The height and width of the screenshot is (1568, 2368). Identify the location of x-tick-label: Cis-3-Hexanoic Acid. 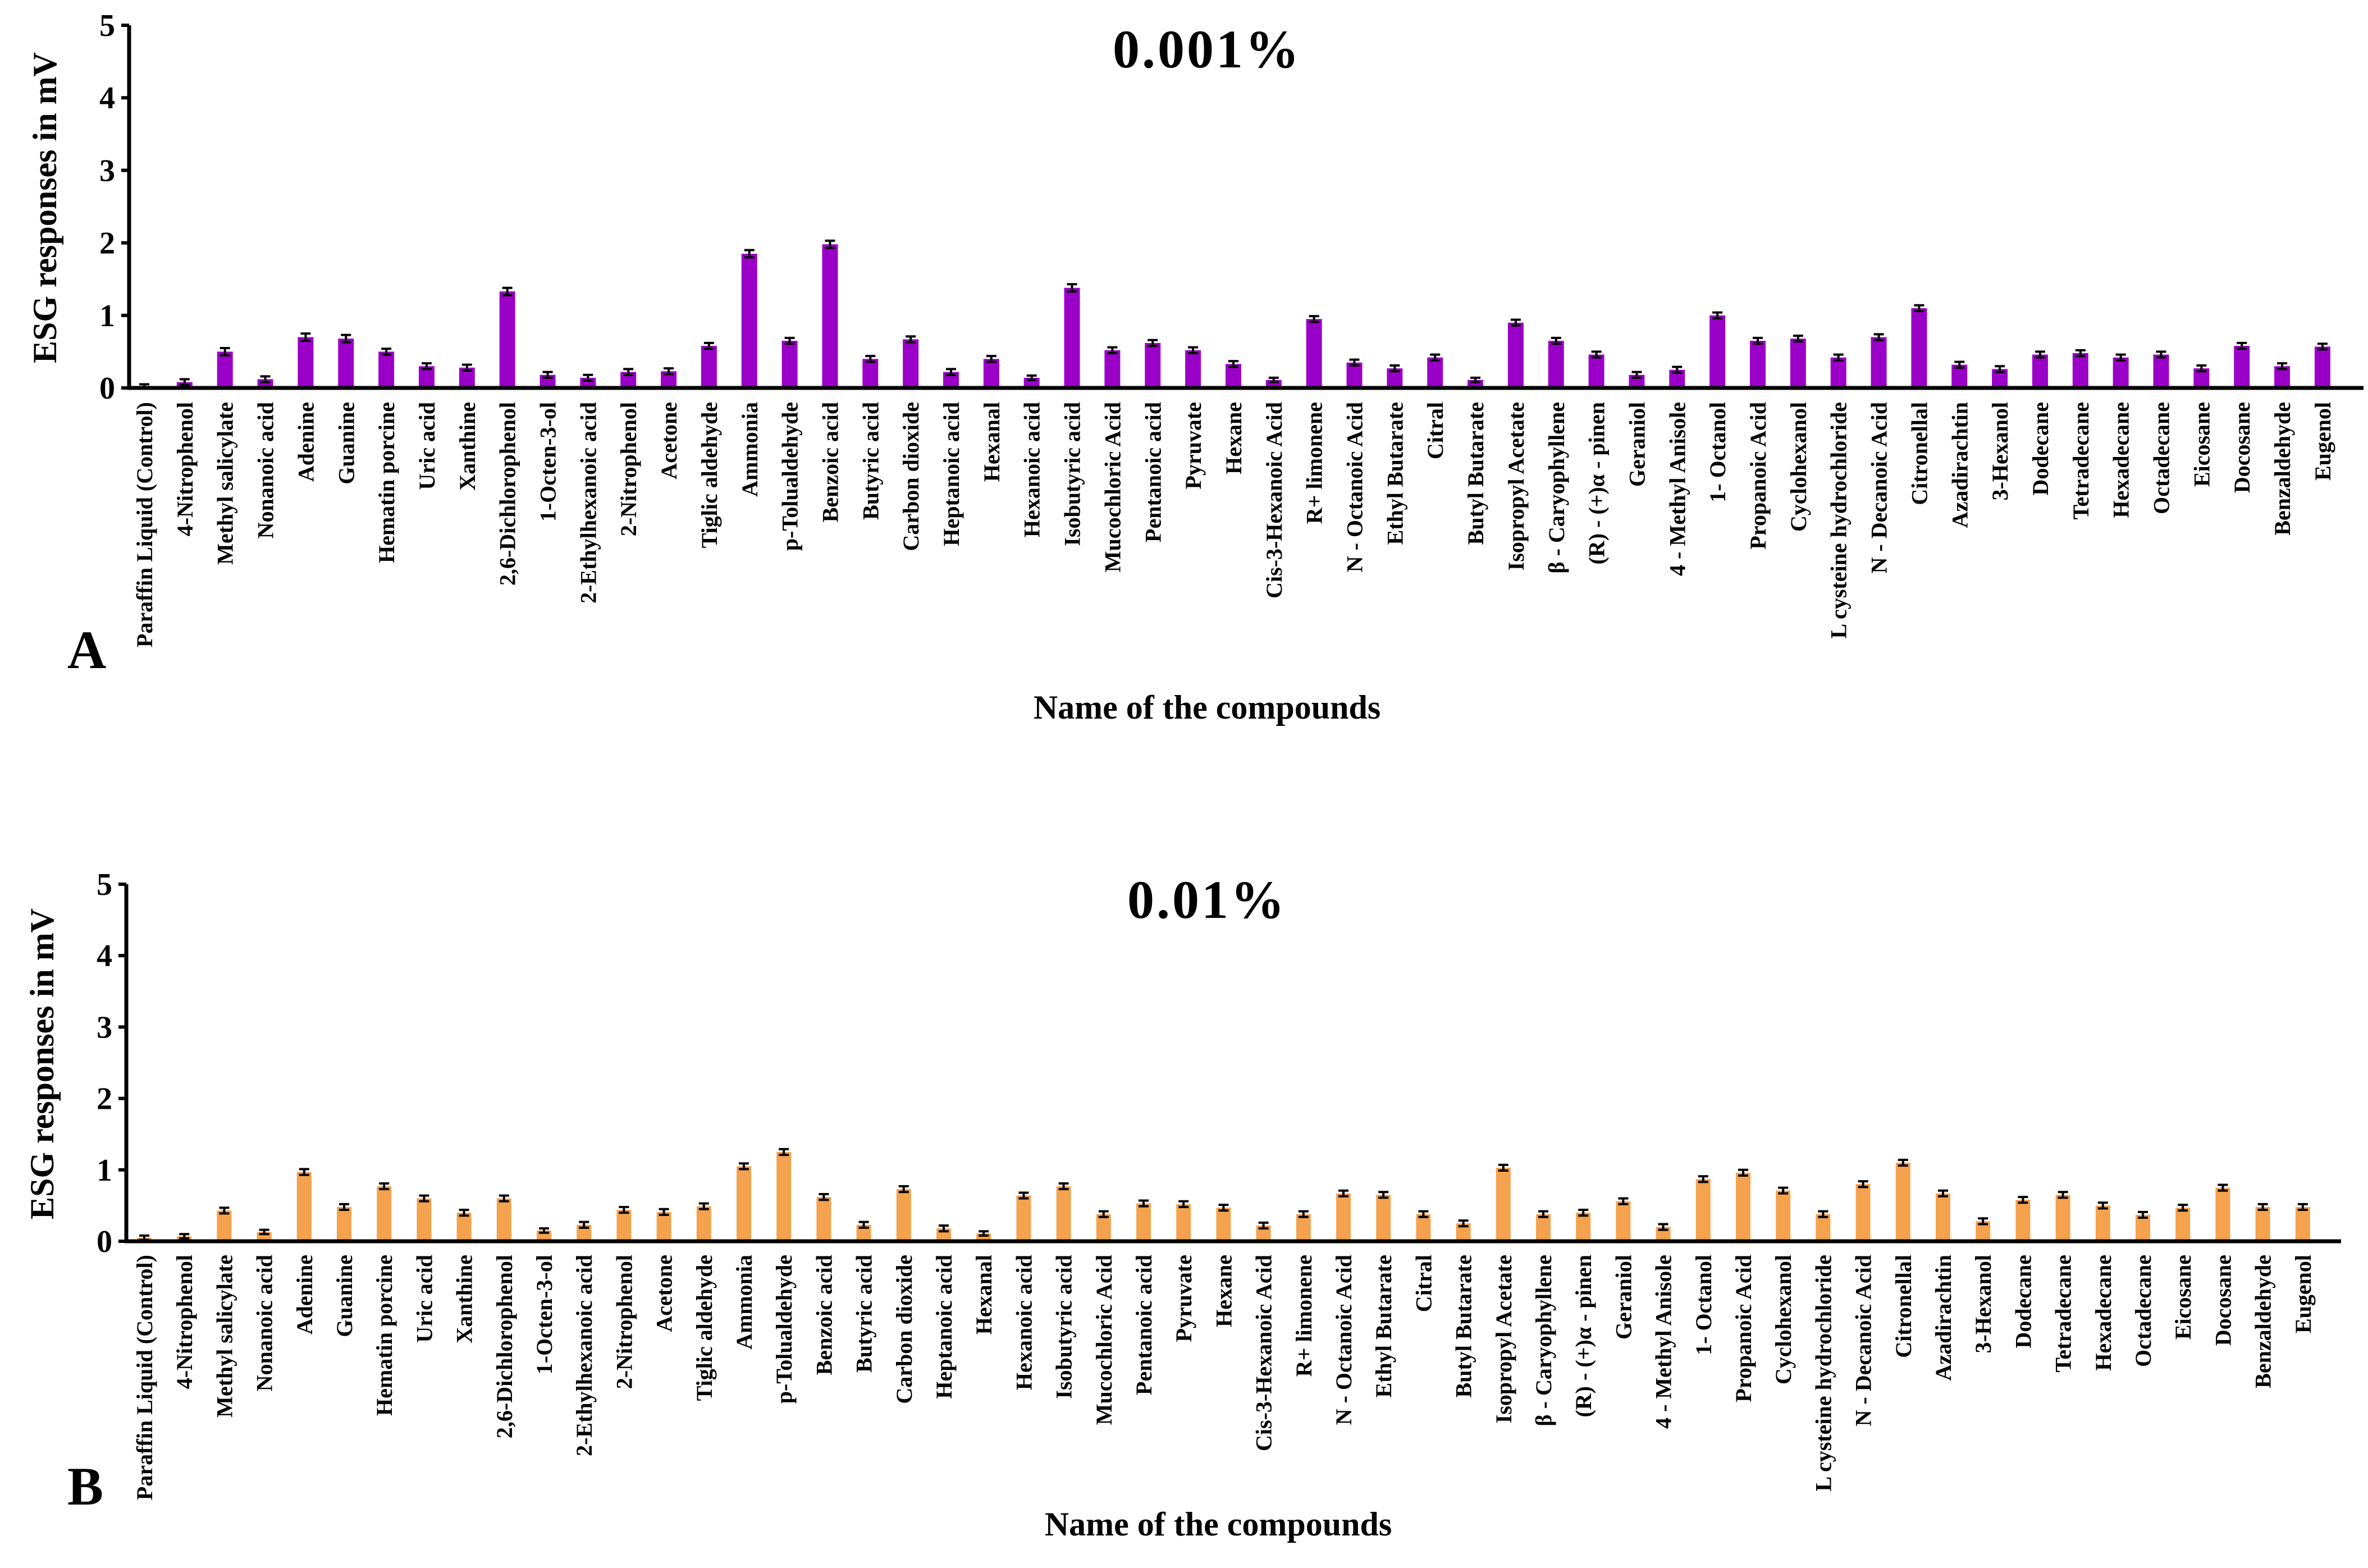
(1264, 1353).